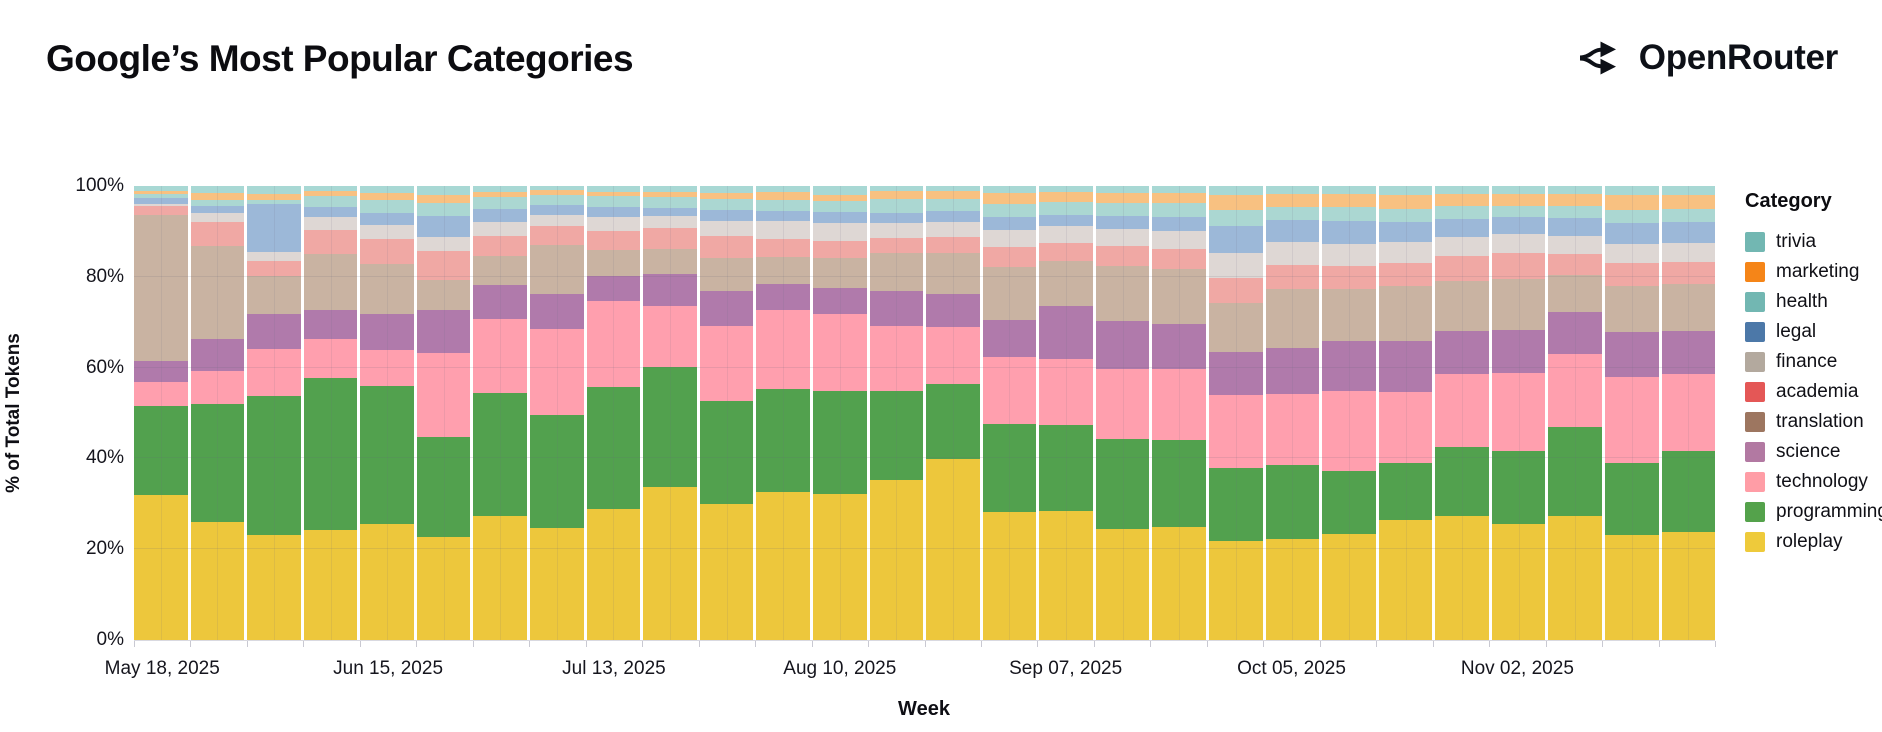 Image resolution: width=1882 pixels, height=732 pixels. Describe the element at coordinates (1235, 413) in the screenshot. I see `bar-week-Sep 28, 2025` at that location.